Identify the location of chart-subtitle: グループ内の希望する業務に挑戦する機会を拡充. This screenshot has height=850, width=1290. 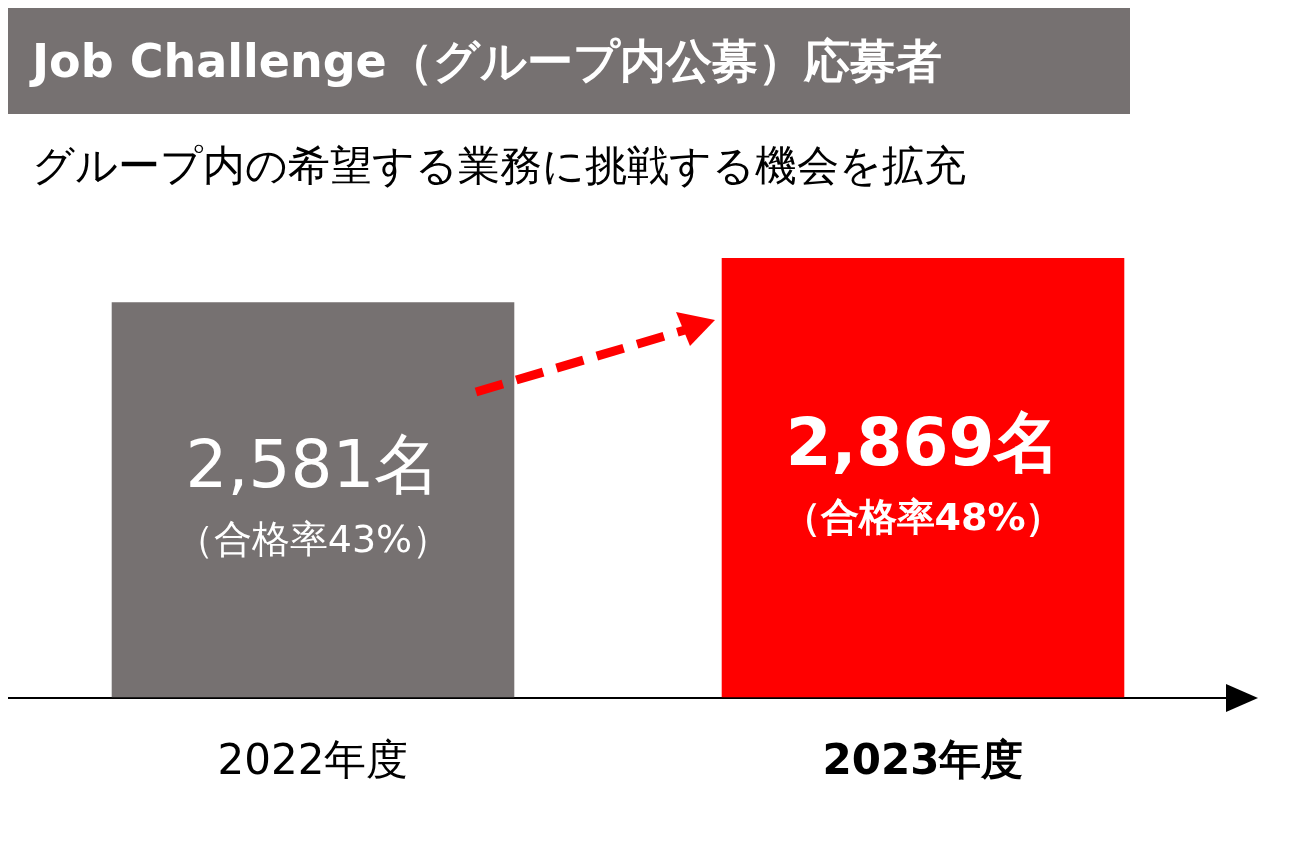
(499, 166).